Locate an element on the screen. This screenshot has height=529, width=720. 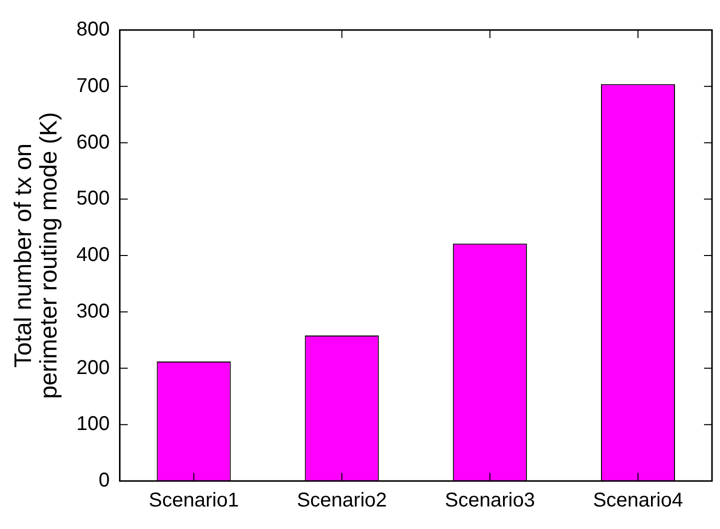
y-tick-label: 100 is located at coordinates (93, 424).